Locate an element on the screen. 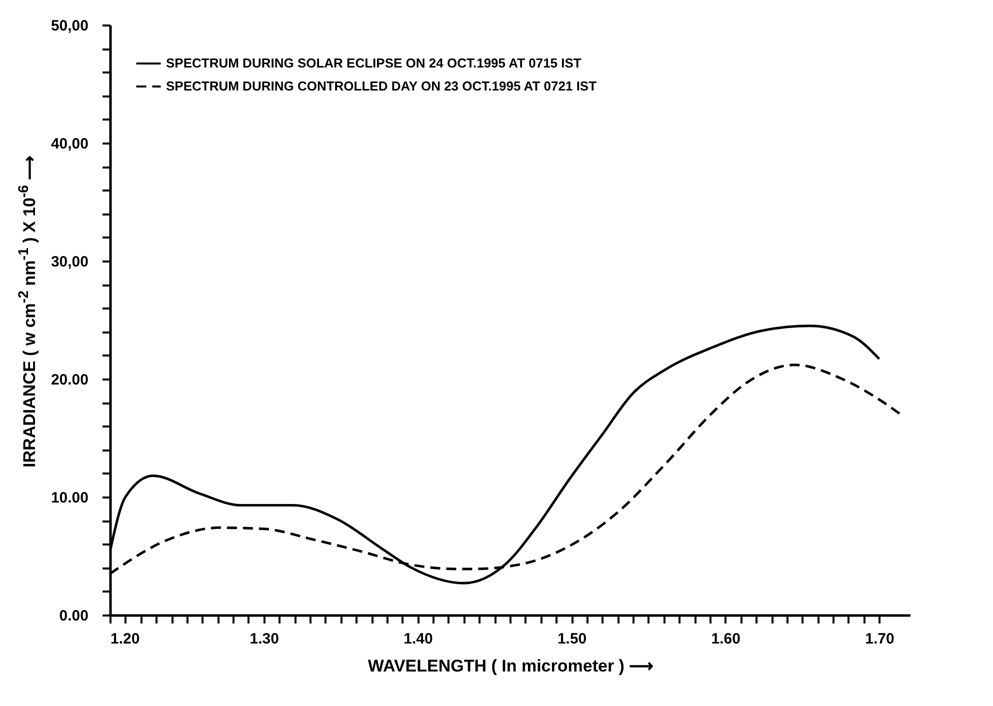 This screenshot has width=993, height=706. legend-label: SPECTRUM DURING SOLAR ECLIPSE ON 24 OCT.1995 AT 0715 IST is located at coordinates (374, 63).